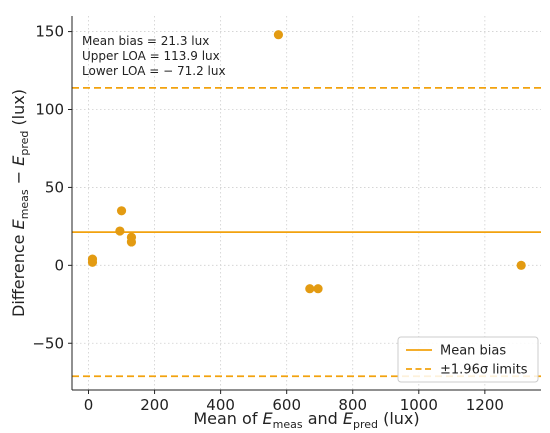  What do you see at coordinates (24, 204) in the screenshot?
I see `y-axis-label-sub1: meas` at bounding box center [24, 204].